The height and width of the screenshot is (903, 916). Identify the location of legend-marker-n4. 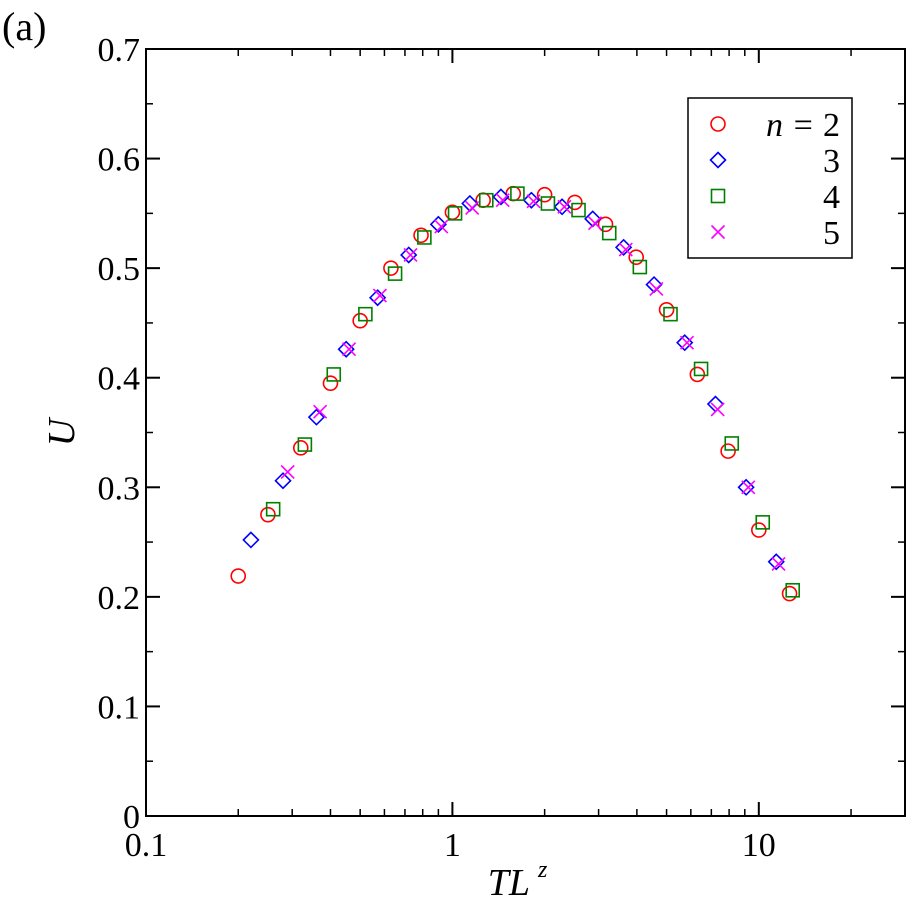
(718, 196).